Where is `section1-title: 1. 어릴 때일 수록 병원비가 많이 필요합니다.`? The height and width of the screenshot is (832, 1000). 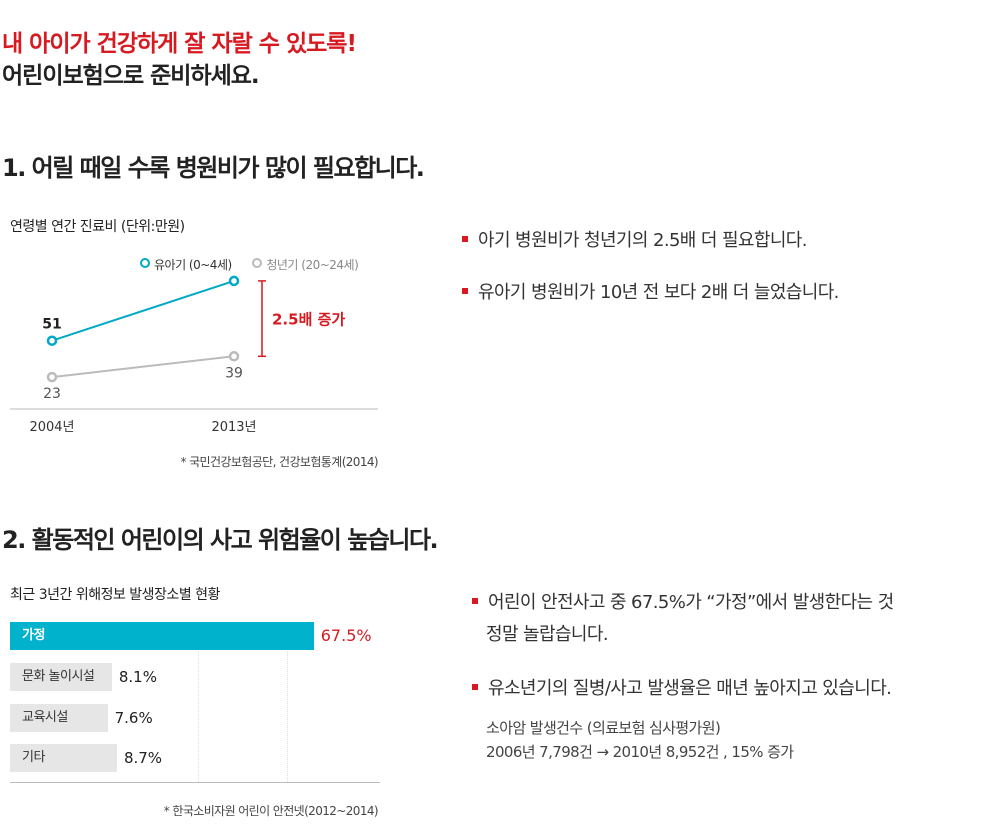 section1-title: 1. 어릴 때일 수록 병원비가 많이 필요합니다. is located at coordinates (213, 168).